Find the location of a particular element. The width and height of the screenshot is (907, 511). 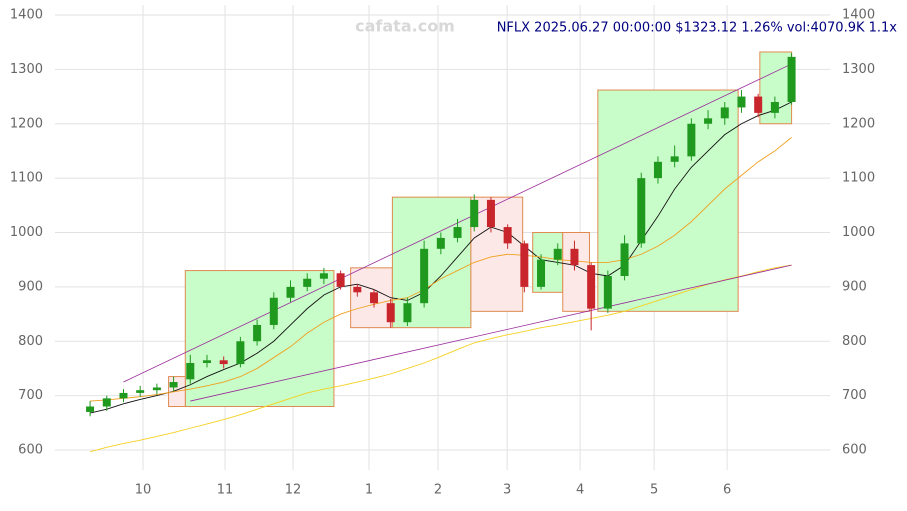

y-tick-label: 1100 is located at coordinates (26, 178).